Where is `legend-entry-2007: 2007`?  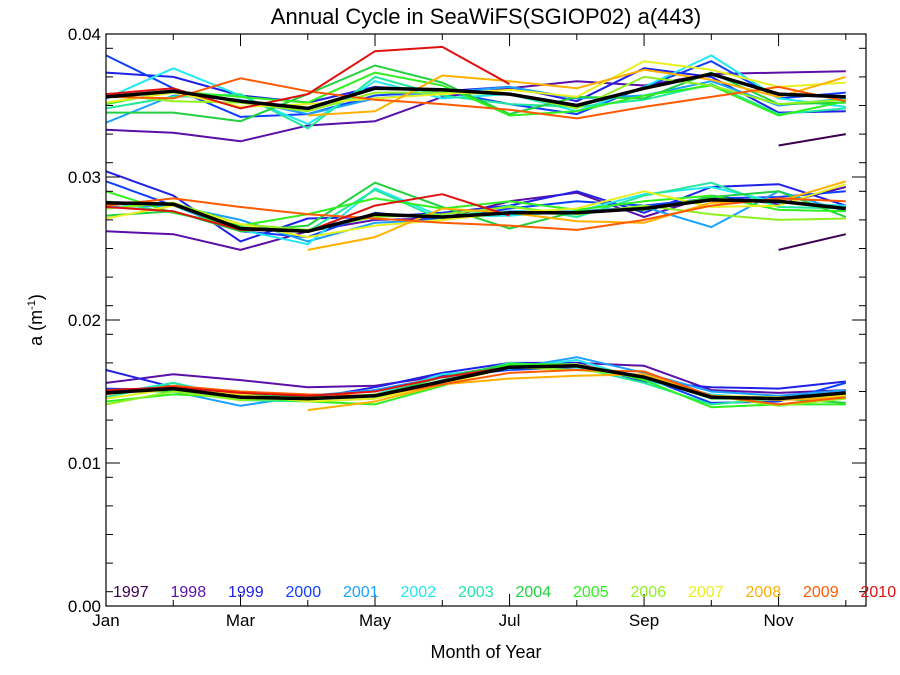
legend-entry-2007: 2007 is located at coordinates (706, 592).